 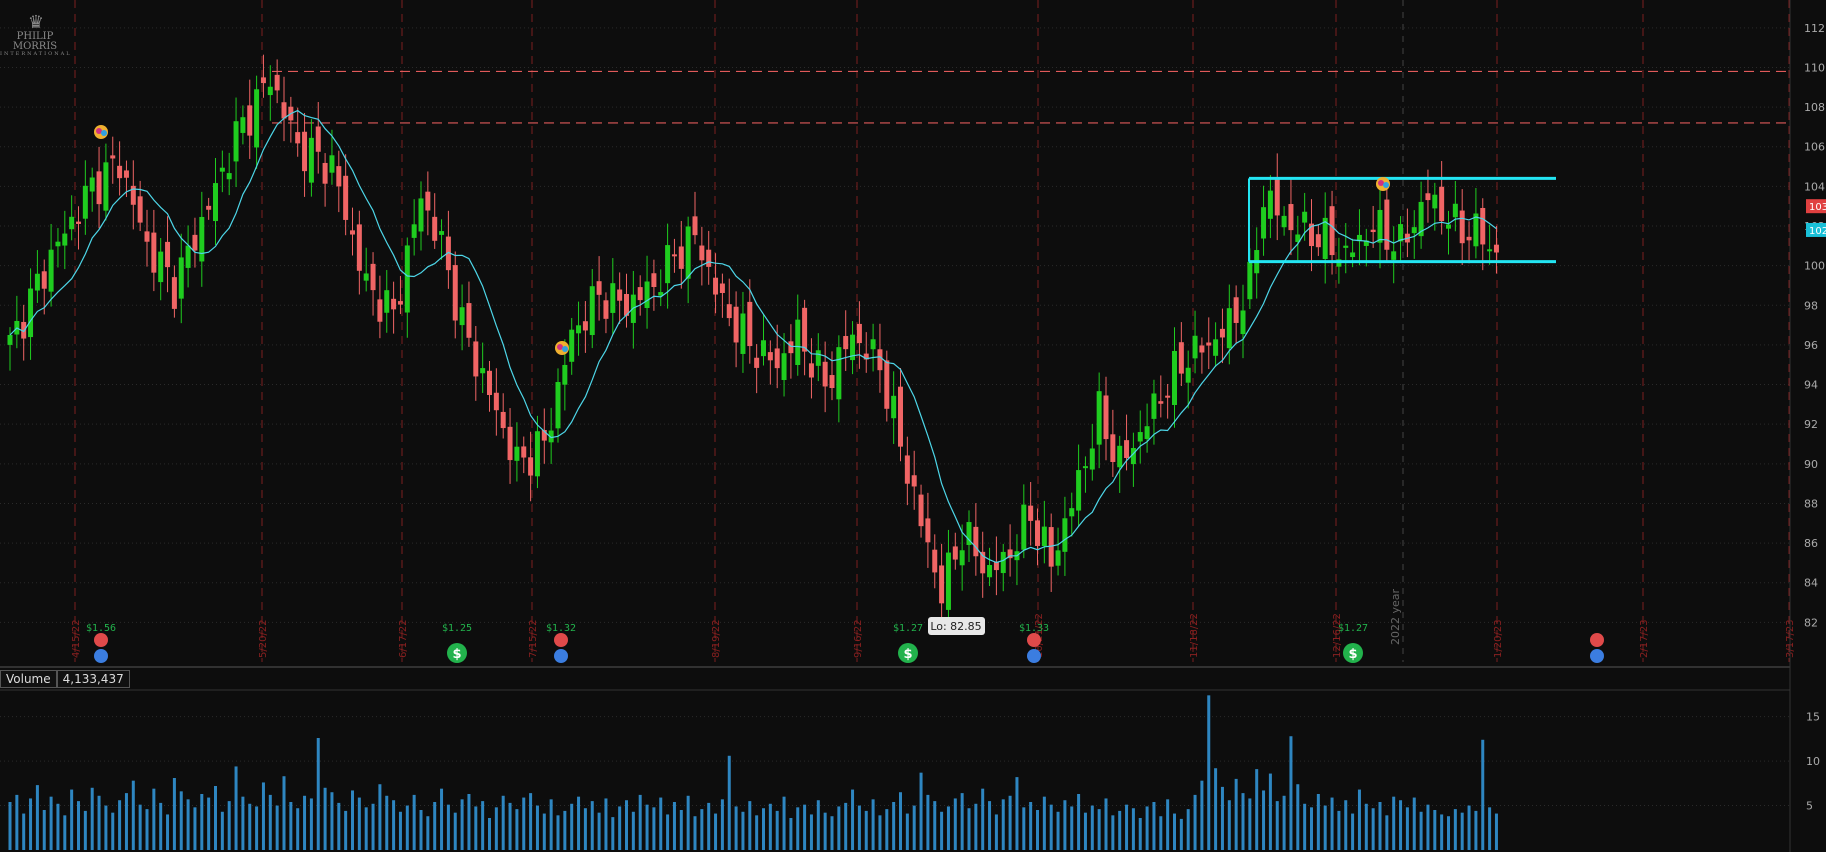 I want to click on dividend-icon-glyph: $, so click(x=1352, y=654).